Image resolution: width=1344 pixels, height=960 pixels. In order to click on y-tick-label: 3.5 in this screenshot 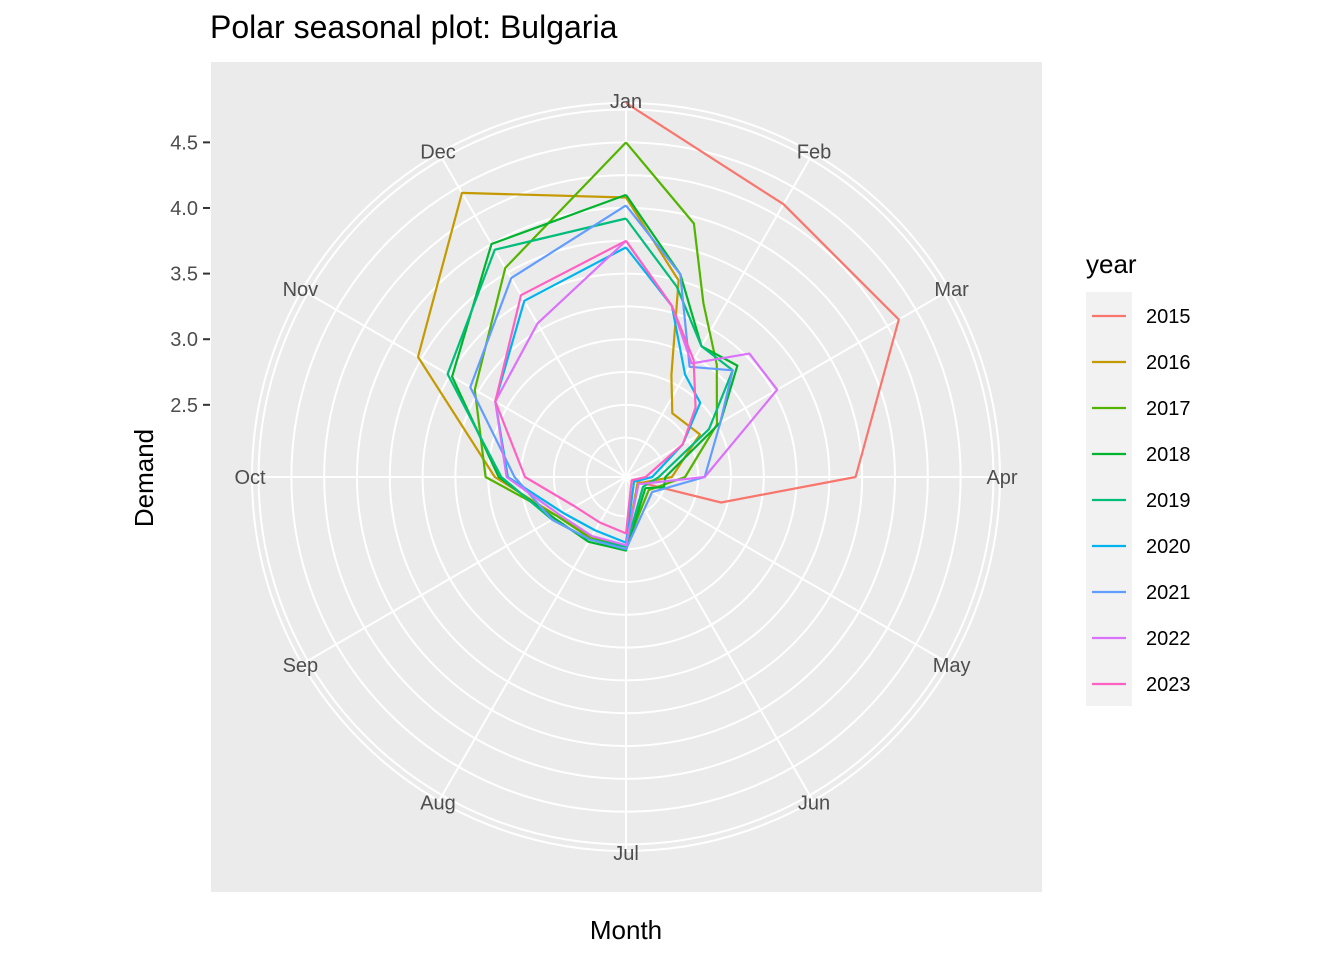, I will do `click(184, 275)`.